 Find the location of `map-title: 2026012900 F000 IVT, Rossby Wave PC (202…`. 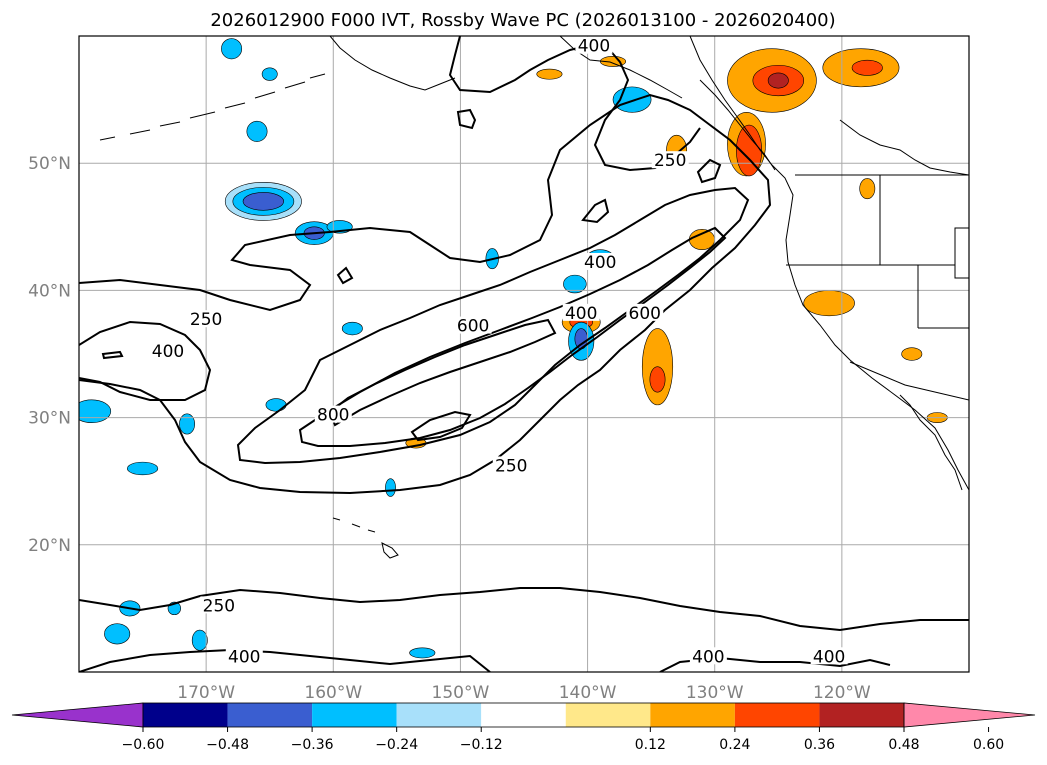

map-title: 2026012900 F000 IVT, Rossby Wave PC (202… is located at coordinates (522, 20).